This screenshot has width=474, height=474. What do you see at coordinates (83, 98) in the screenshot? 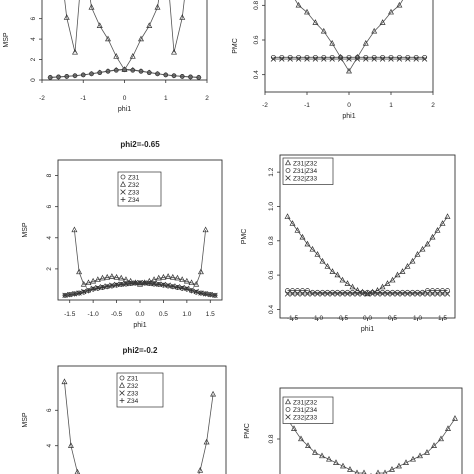
I see `x-tick-label: -1` at bounding box center [83, 98].